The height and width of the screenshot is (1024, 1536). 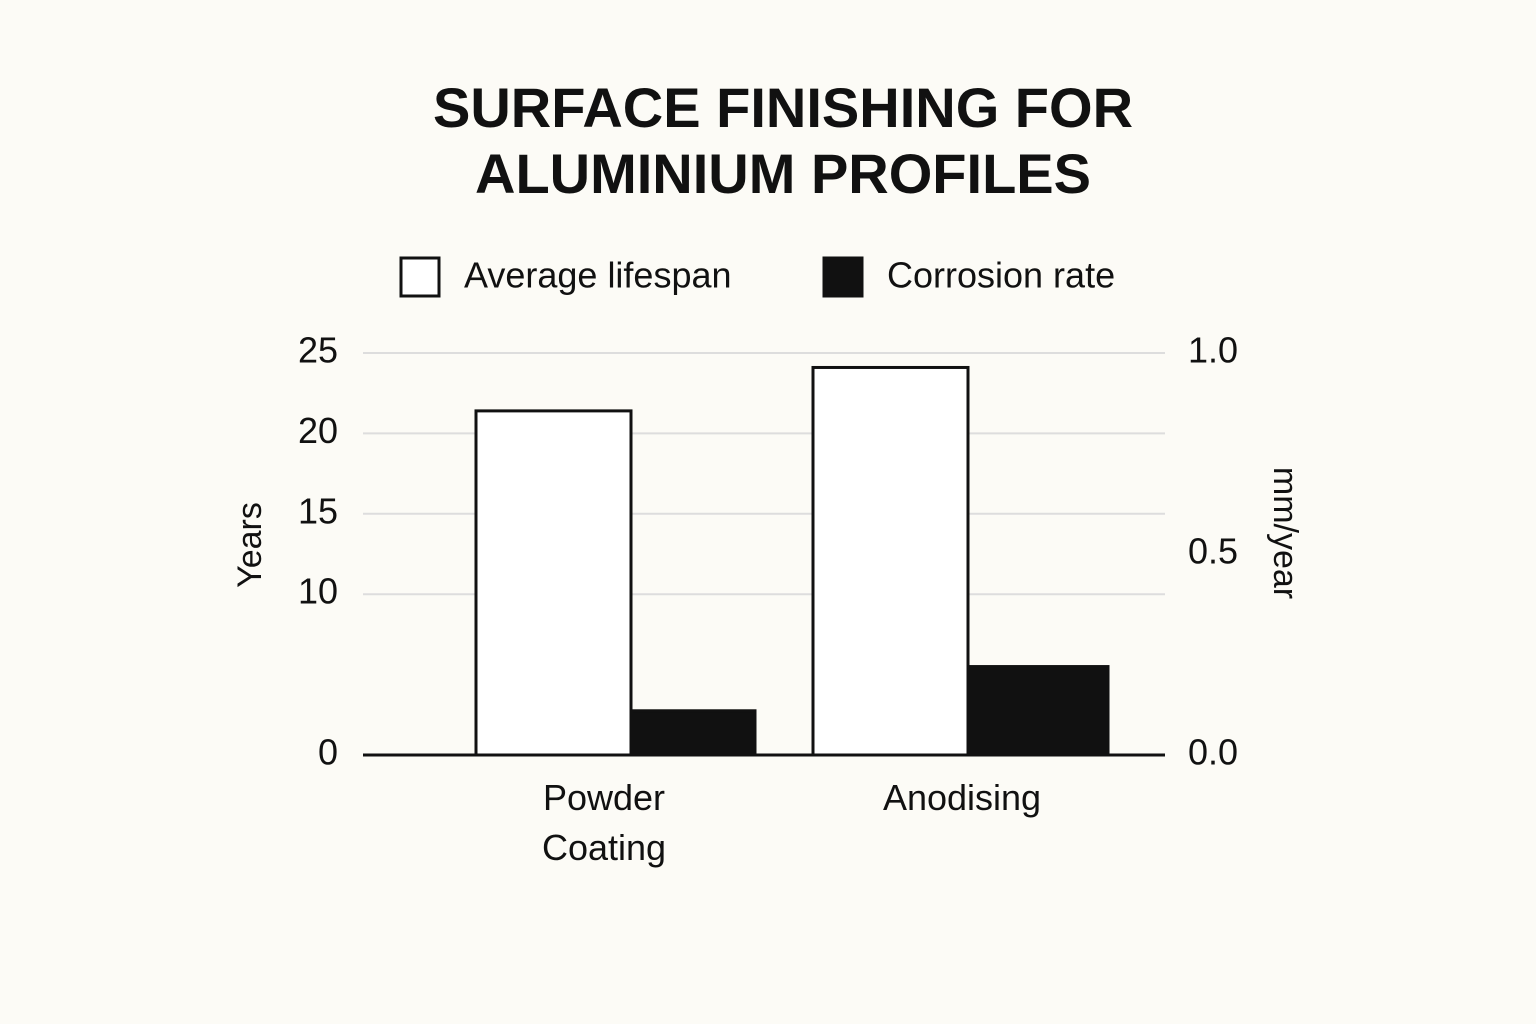 What do you see at coordinates (1001, 275) in the screenshot?
I see `legend-label: Corrosion rate` at bounding box center [1001, 275].